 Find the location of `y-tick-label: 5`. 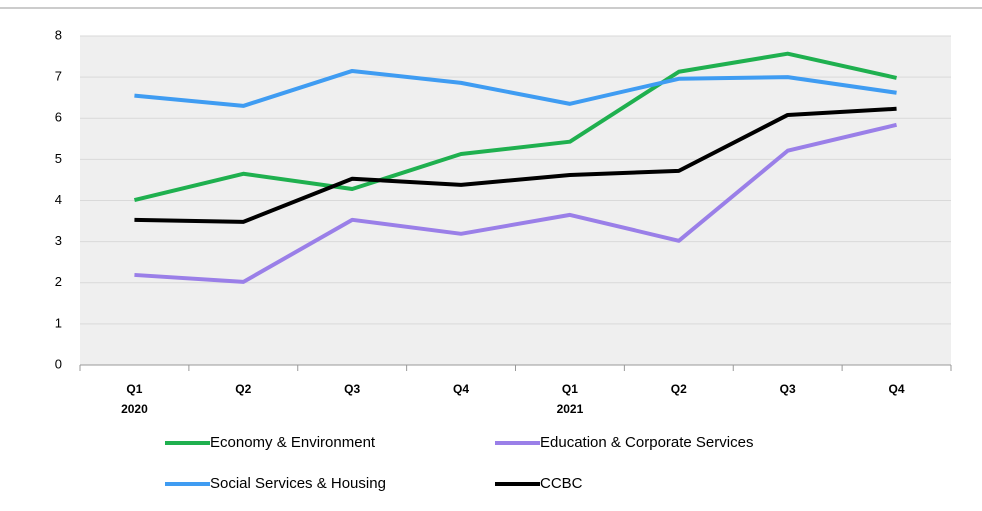

y-tick-label: 5 is located at coordinates (58, 158).